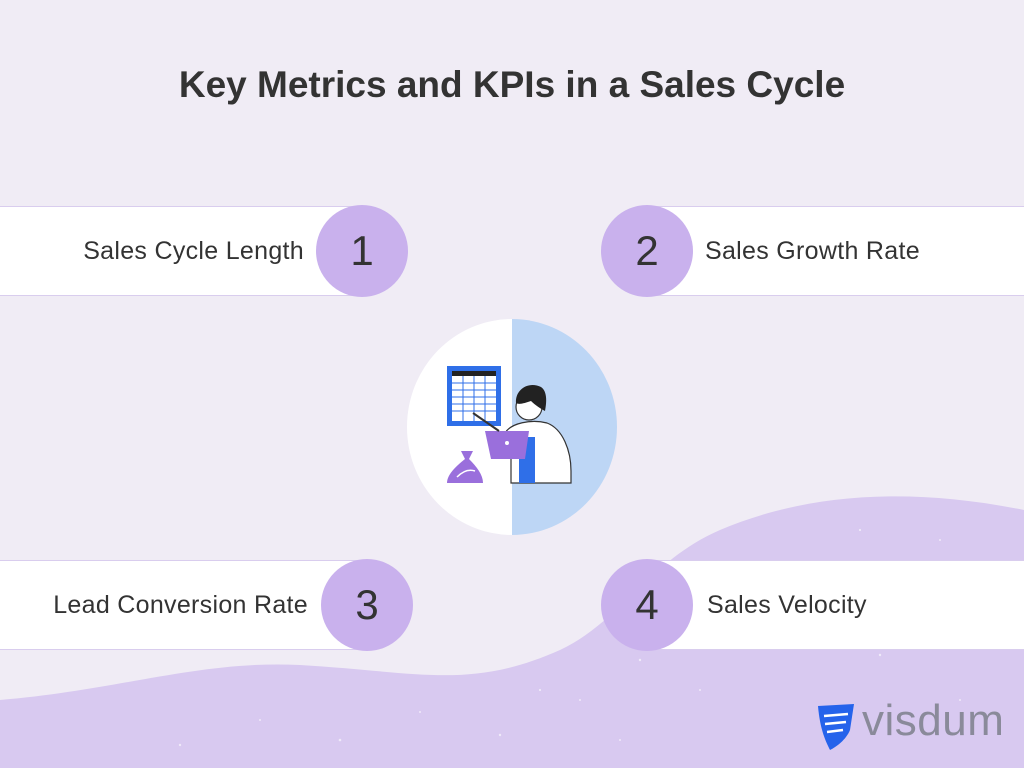 The width and height of the screenshot is (1024, 768). What do you see at coordinates (933, 720) in the screenshot?
I see `brand-name: visdum` at bounding box center [933, 720].